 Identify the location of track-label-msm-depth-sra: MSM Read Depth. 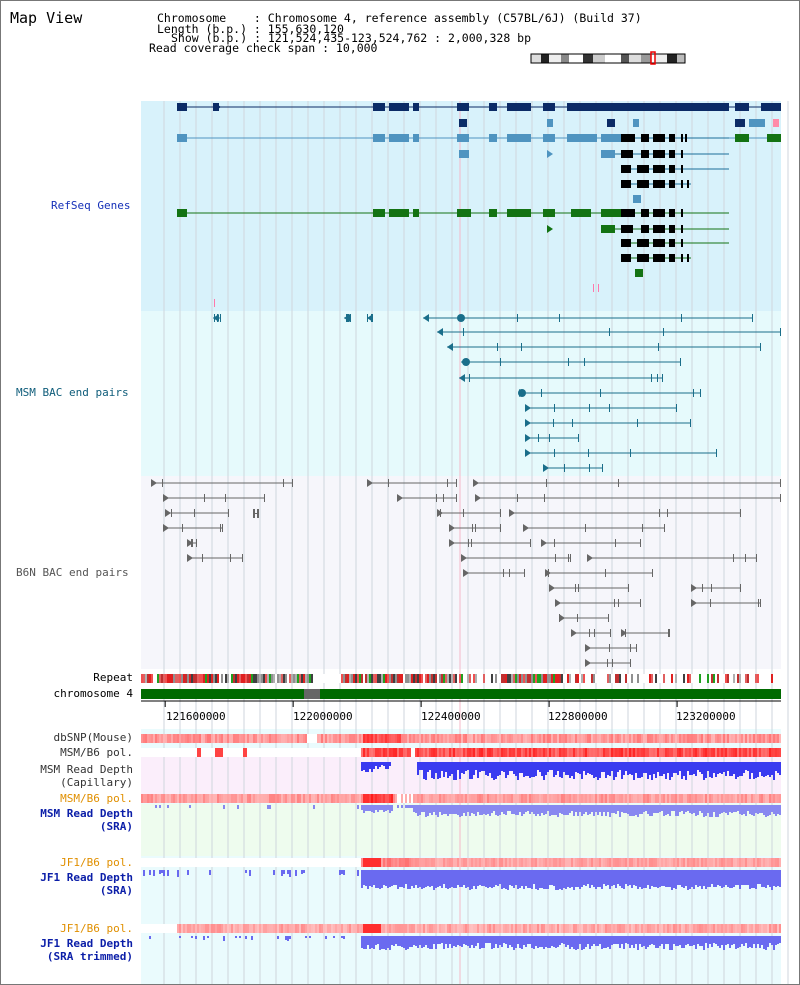
(86, 813).